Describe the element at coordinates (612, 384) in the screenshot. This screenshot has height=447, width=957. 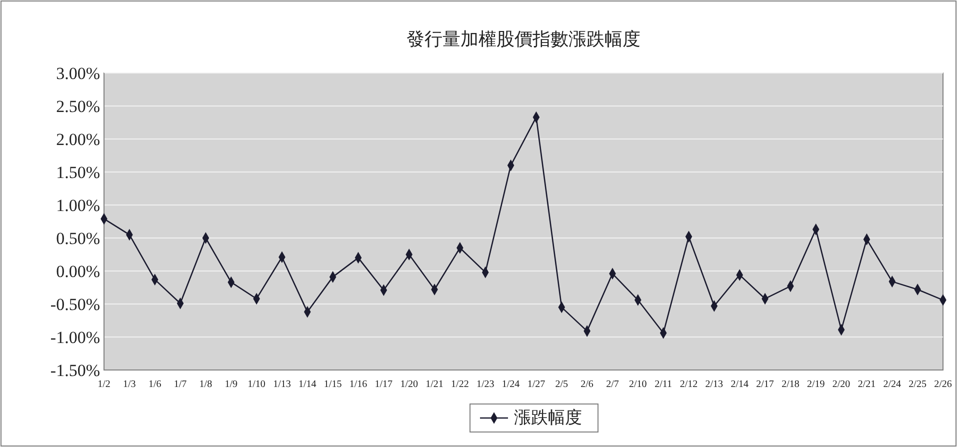
I see `x-tick-label: 2/7` at that location.